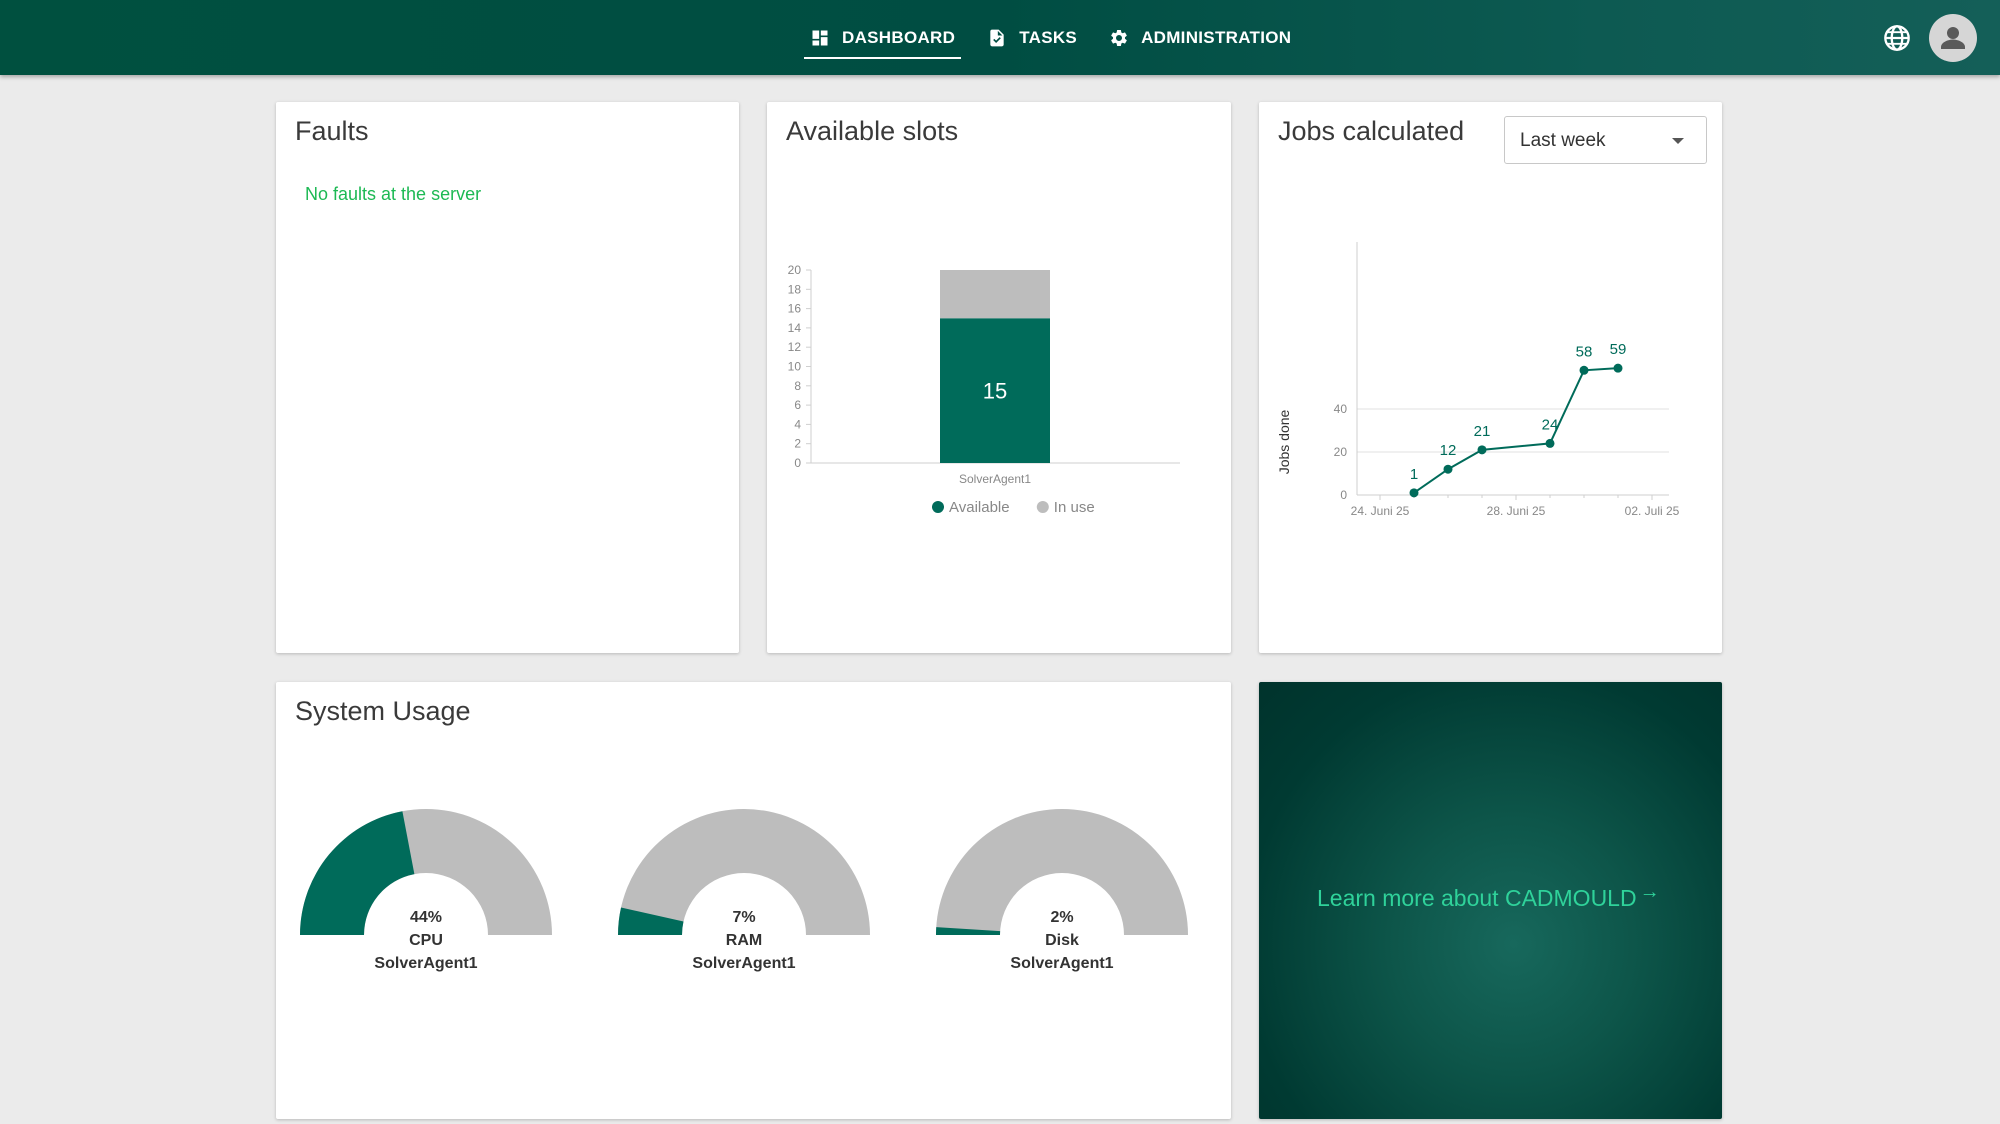 The height and width of the screenshot is (1124, 2000). What do you see at coordinates (1414, 474) in the screenshot?
I see `data-label: 1` at bounding box center [1414, 474].